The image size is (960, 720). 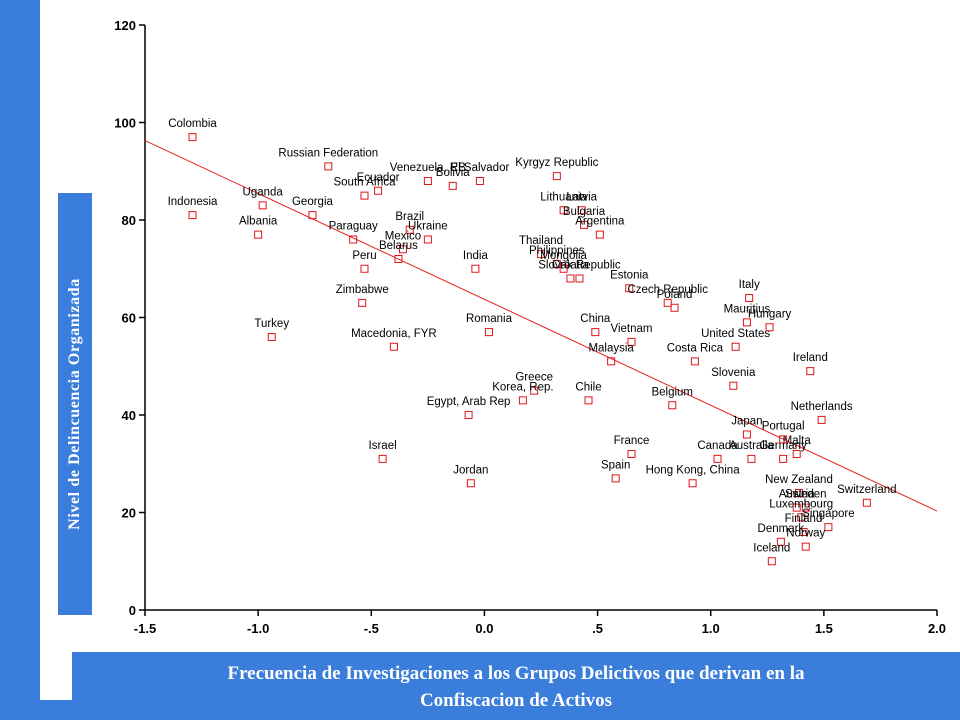 I want to click on point-label: Costa Rica, so click(x=695, y=348).